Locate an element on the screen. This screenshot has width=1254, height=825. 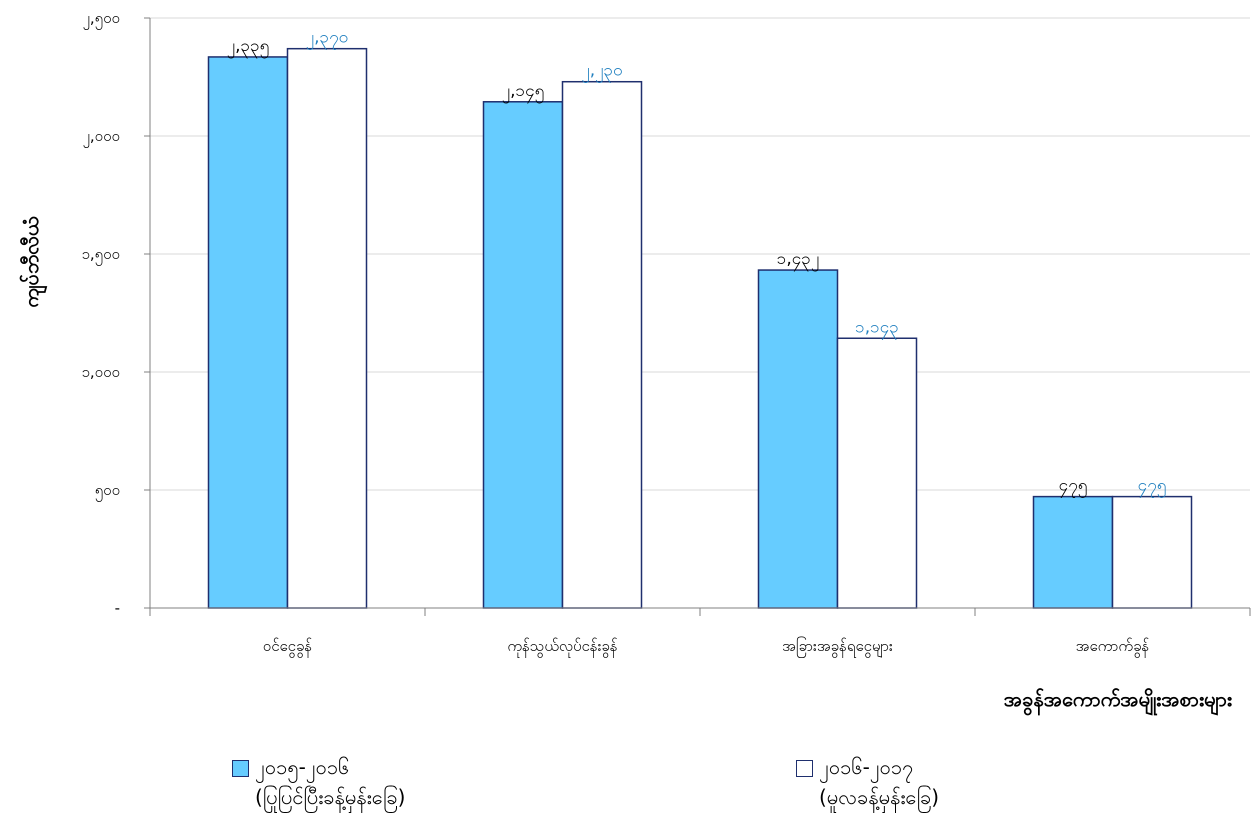
data-label-series-2: ၄၇၅ is located at coordinates (1152, 487).